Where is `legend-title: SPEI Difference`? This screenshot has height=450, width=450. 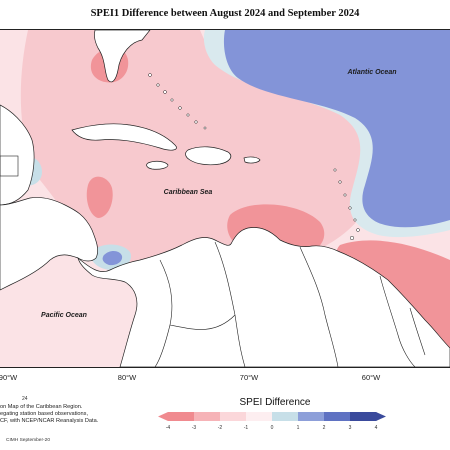
legend-title: SPEI Difference is located at coordinates (275, 402).